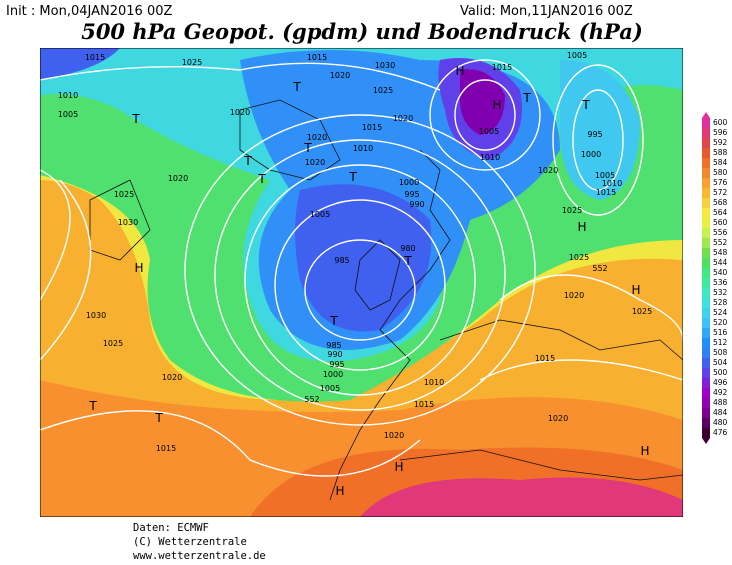 This screenshot has height=565, width=732. Describe the element at coordinates (720, 312) in the screenshot. I see `colorbar-label: 524` at that location.